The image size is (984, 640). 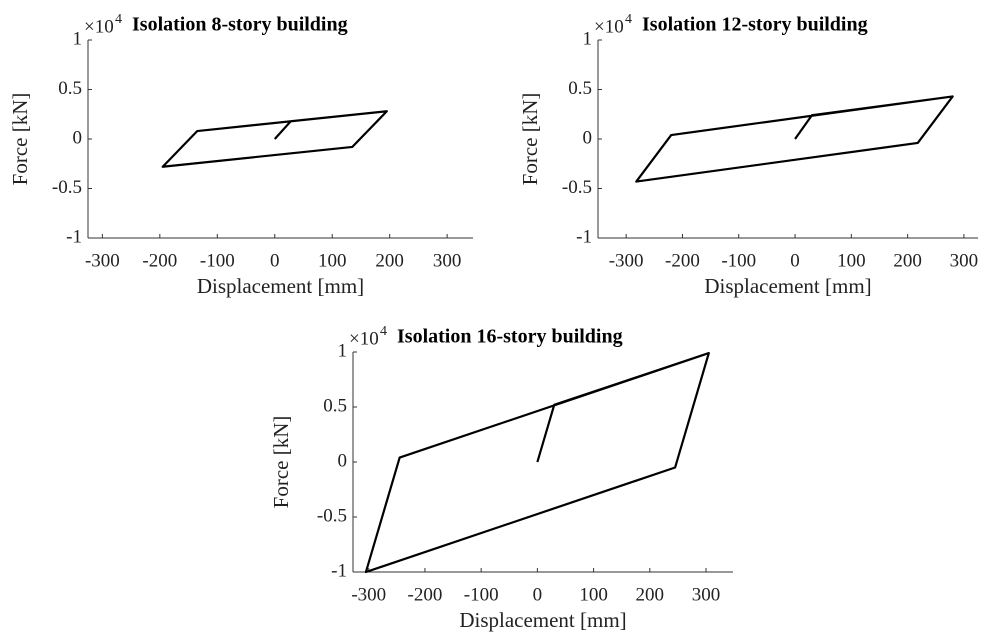 What do you see at coordinates (240, 25) in the screenshot?
I see `chart-title: Isolation 8-story building` at bounding box center [240, 25].